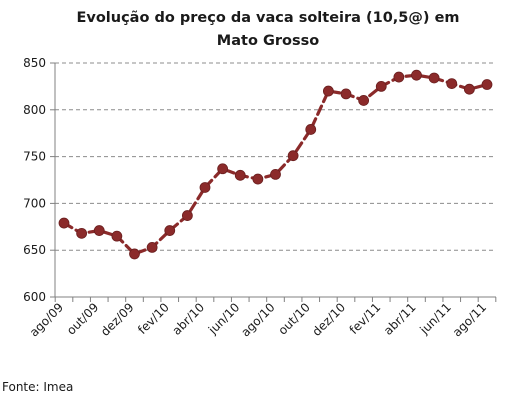 The image size is (507, 405). I want to click on x-tick-label: fev/11, so click(365, 318).